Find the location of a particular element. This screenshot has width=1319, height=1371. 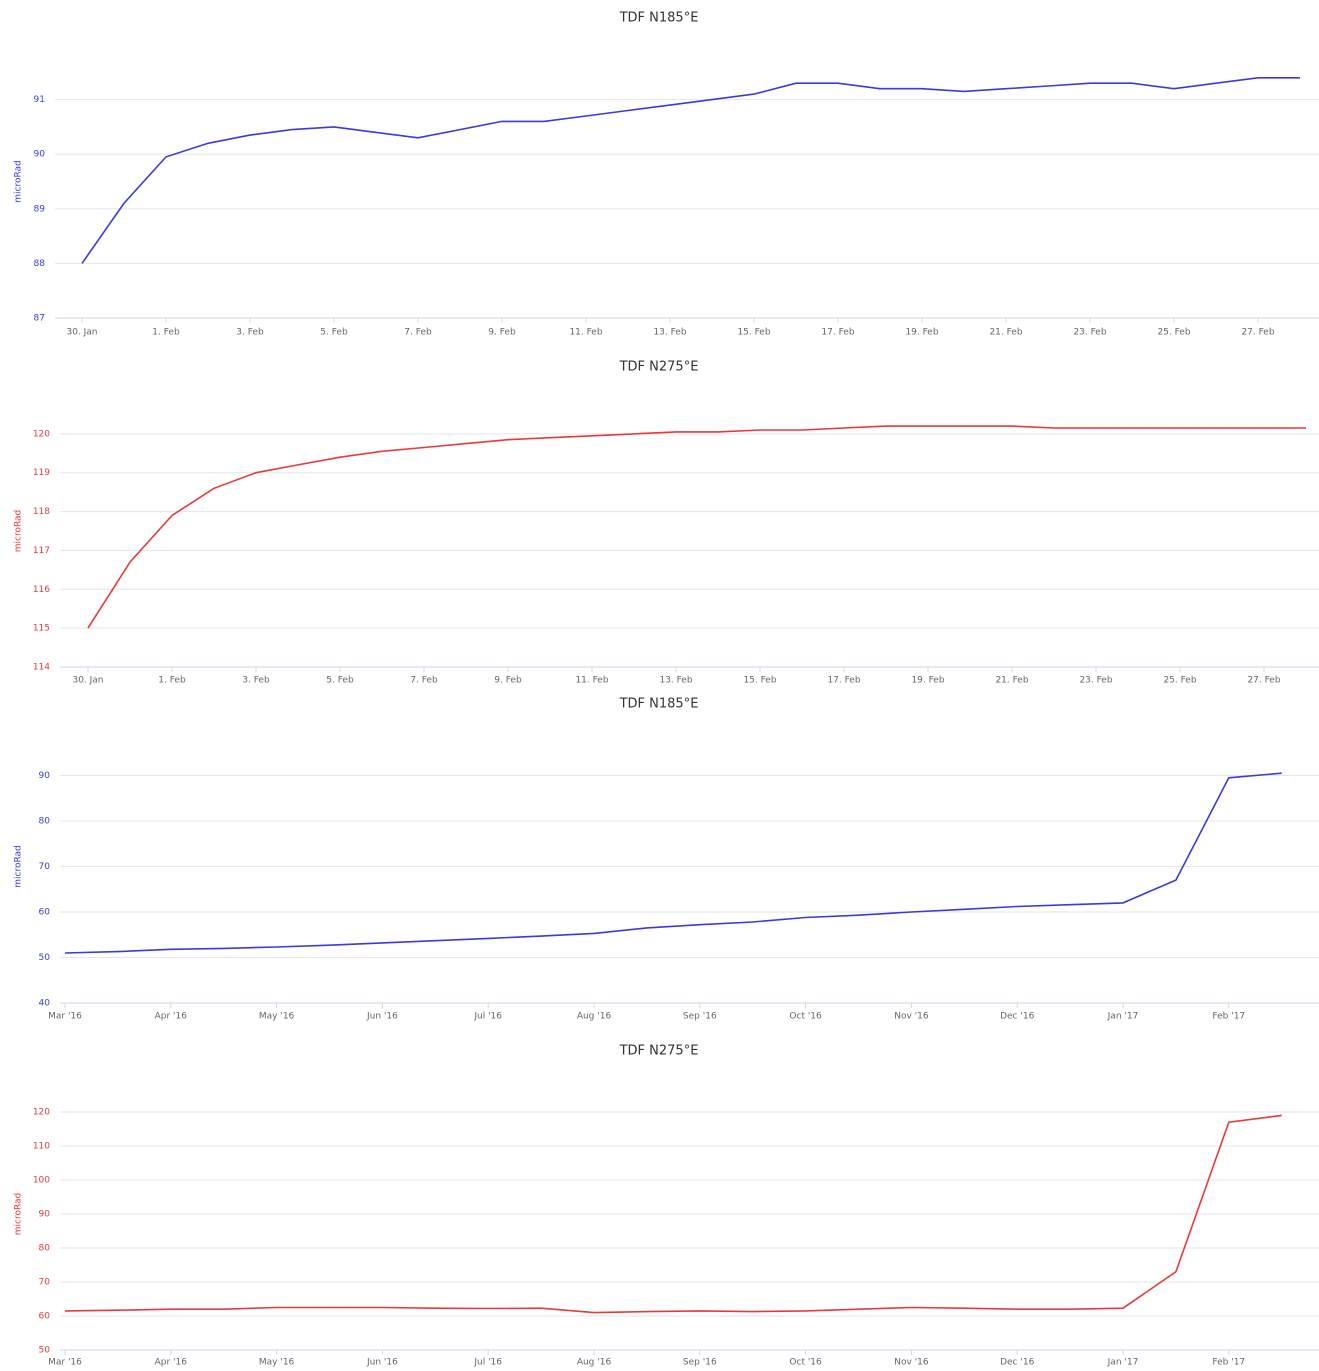

y-tick-label: 110 is located at coordinates (41, 1147).